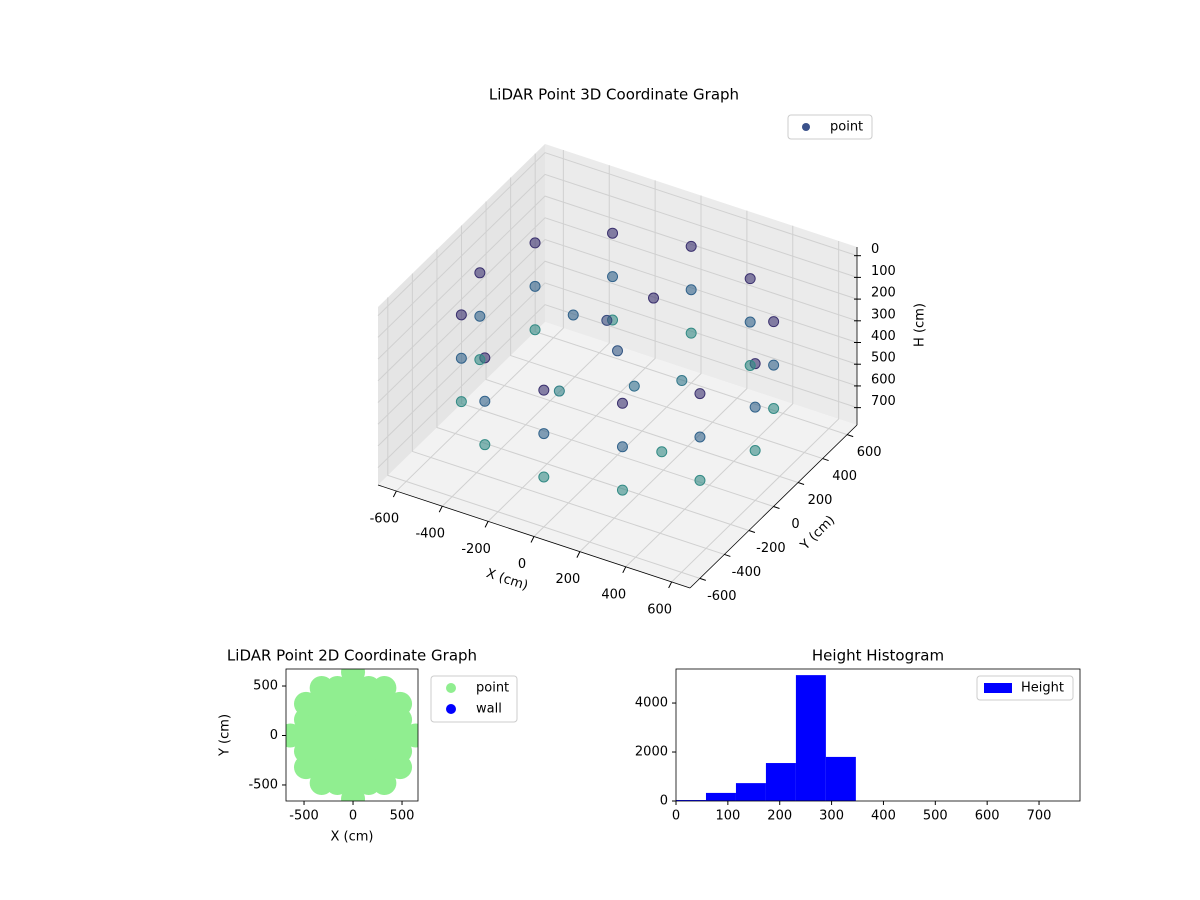  Describe the element at coordinates (722, 596) in the screenshot. I see `y-tick-label: -600` at that location.